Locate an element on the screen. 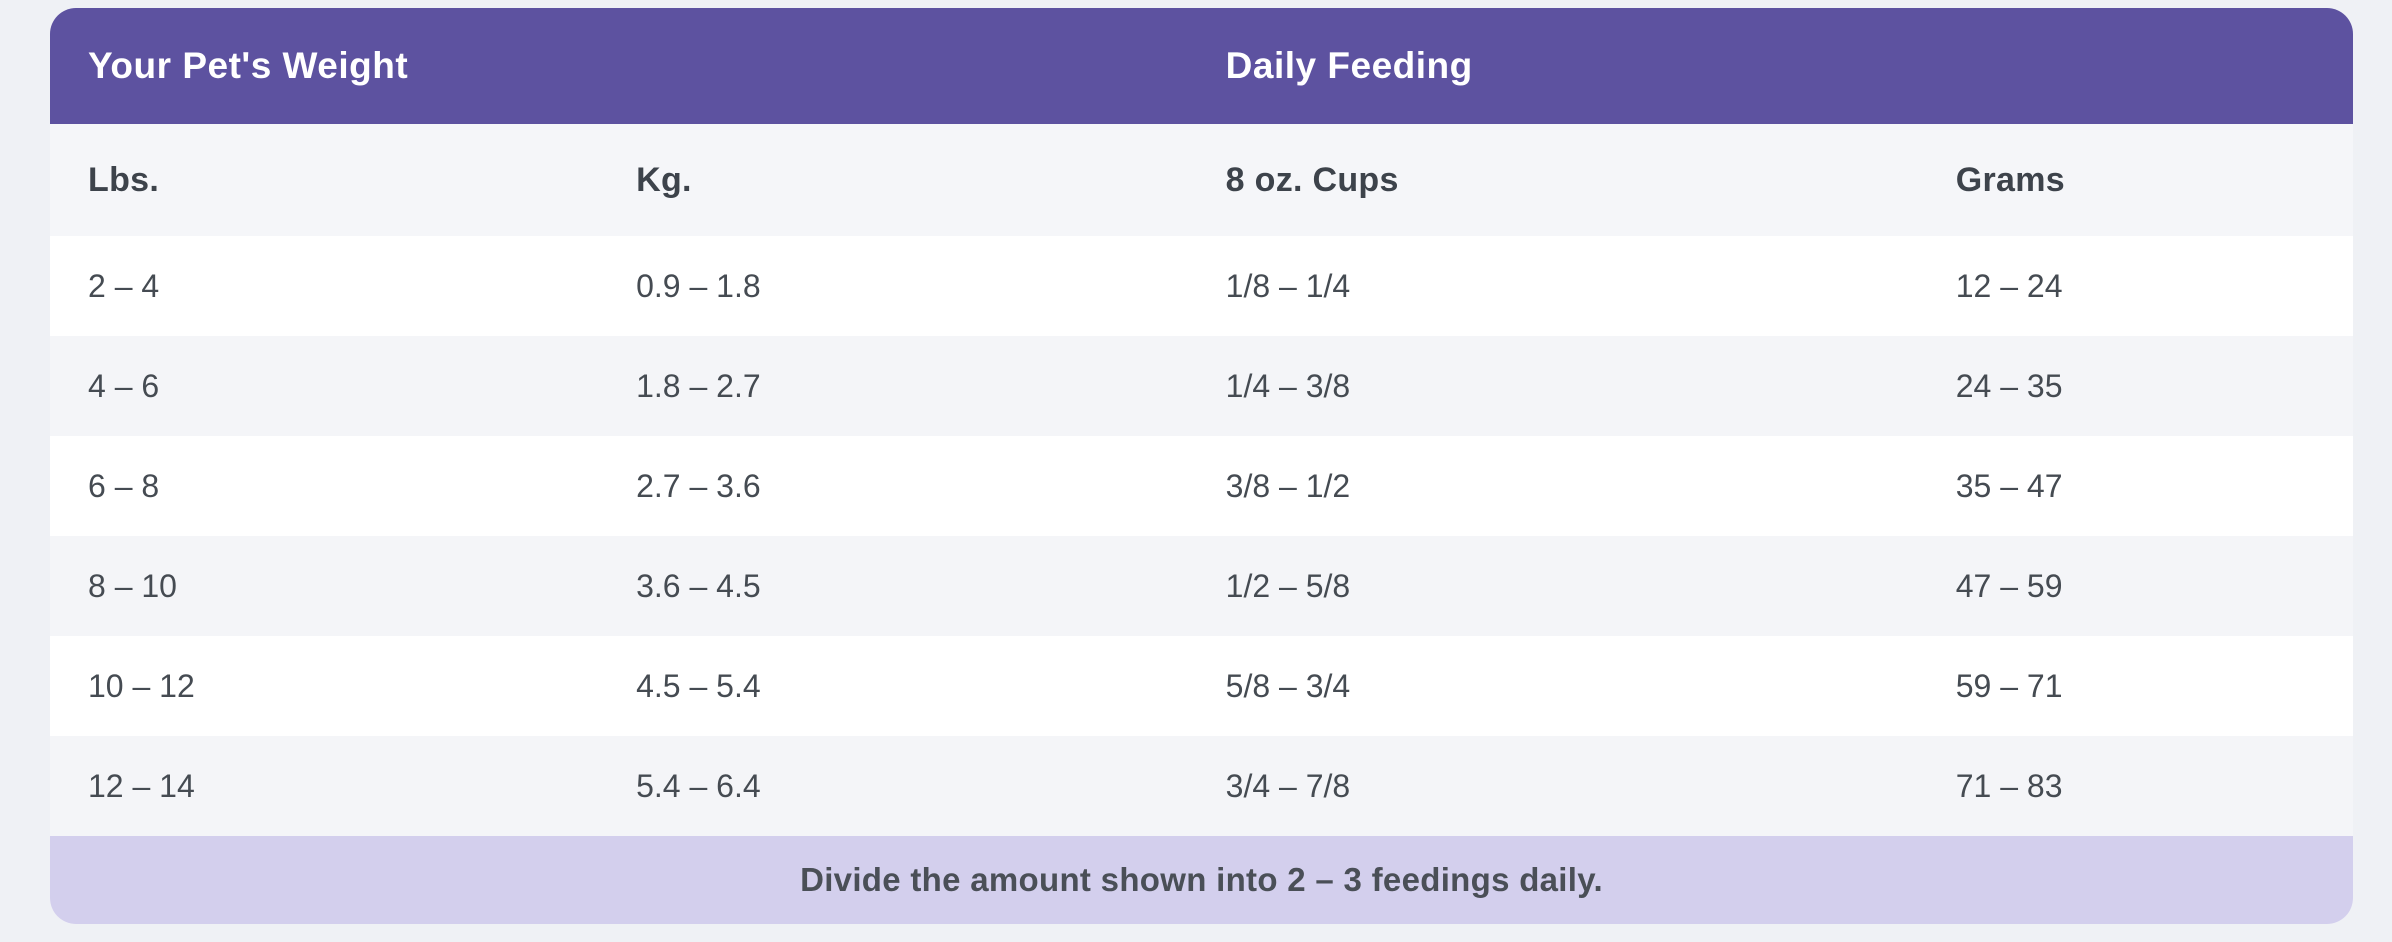 This screenshot has height=942, width=2392. table-row: 6 – 8 2.7 – 3.6 3/8 – 1/2 35 – 47 is located at coordinates (1201, 486).